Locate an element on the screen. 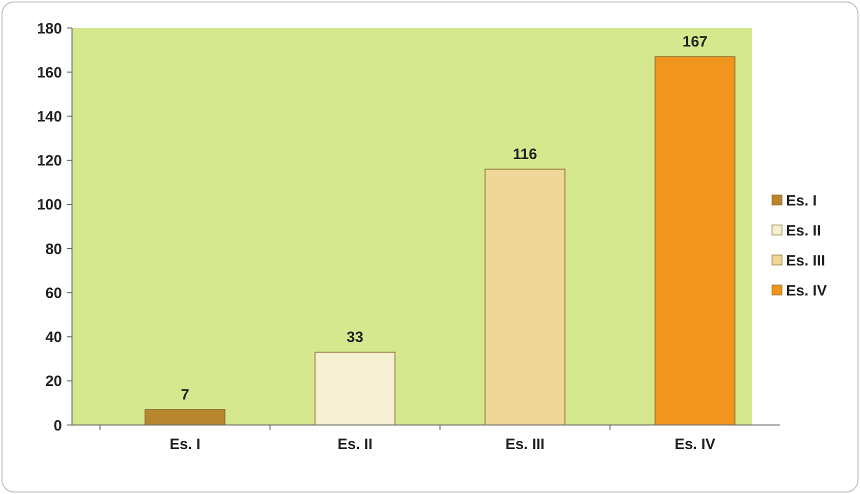 Image resolution: width=860 pixels, height=494 pixels. y-tick-label: 80 is located at coordinates (53, 249).